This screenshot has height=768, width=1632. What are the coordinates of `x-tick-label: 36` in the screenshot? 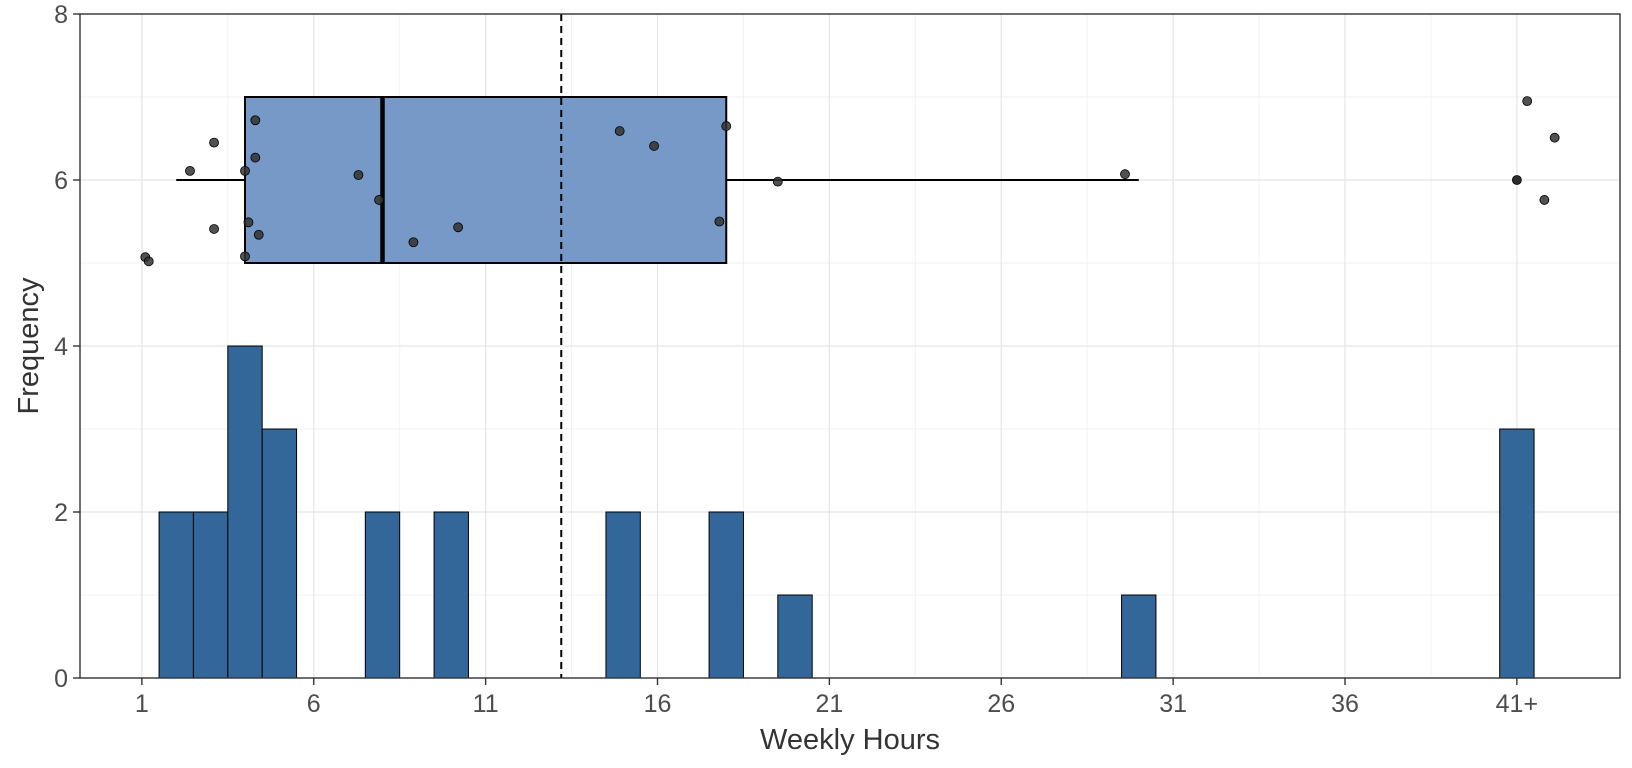 It's located at (1345, 704).